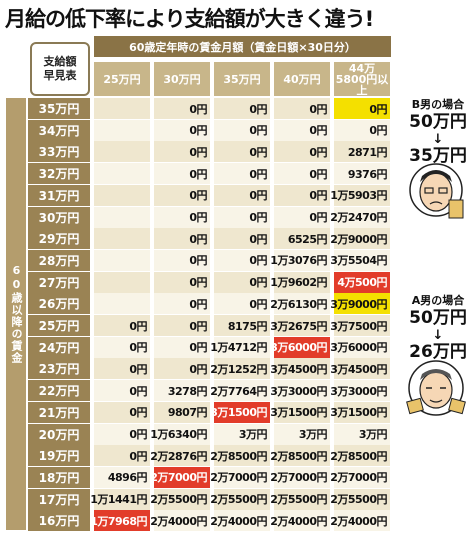  I want to click on chart-key-box: 支給額 早見表, so click(60, 69).